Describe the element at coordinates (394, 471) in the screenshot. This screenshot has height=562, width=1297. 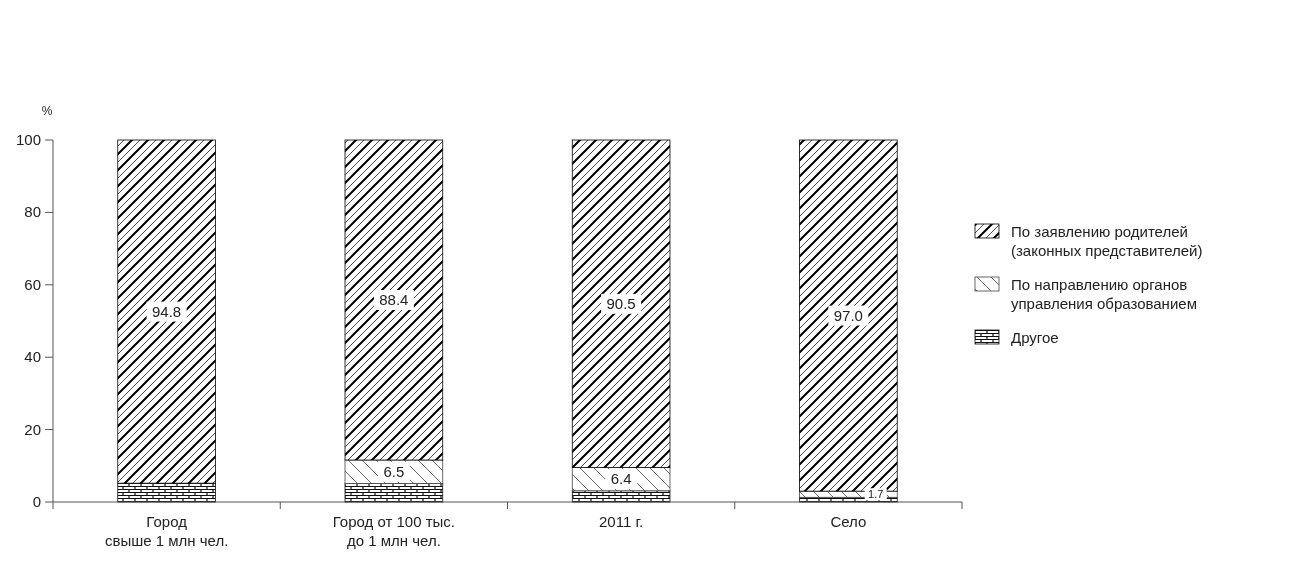
I see `data-label: 6.5` at that location.